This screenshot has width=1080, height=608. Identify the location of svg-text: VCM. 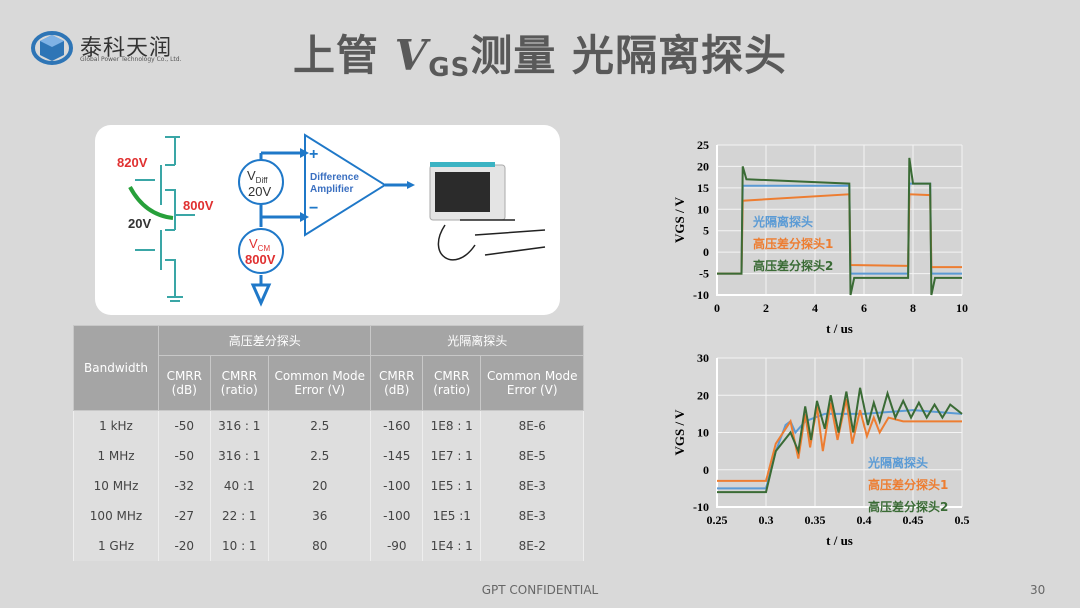
(259, 244).